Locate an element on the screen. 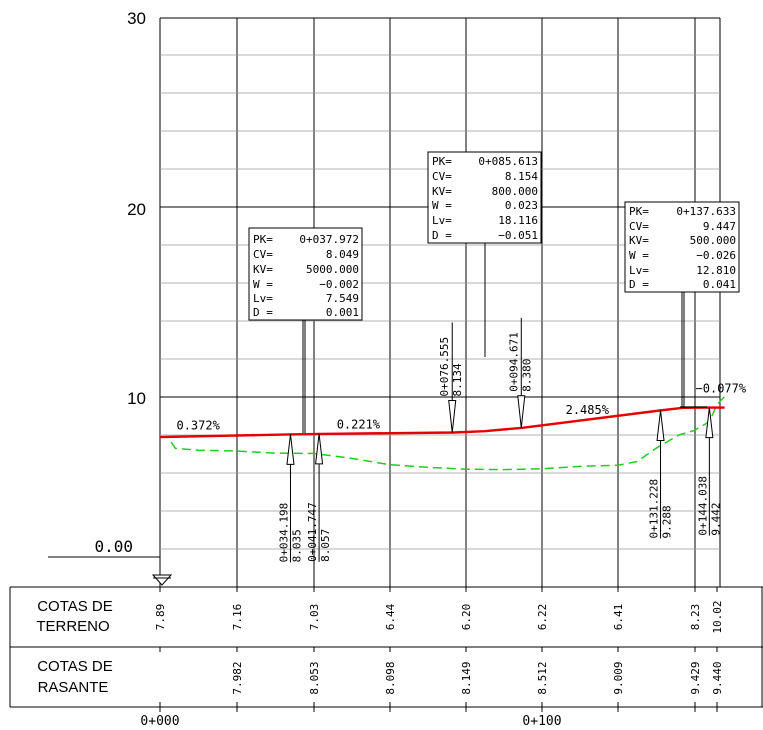 This screenshot has height=730, width=763. slope-label: 0.221% is located at coordinates (359, 424).